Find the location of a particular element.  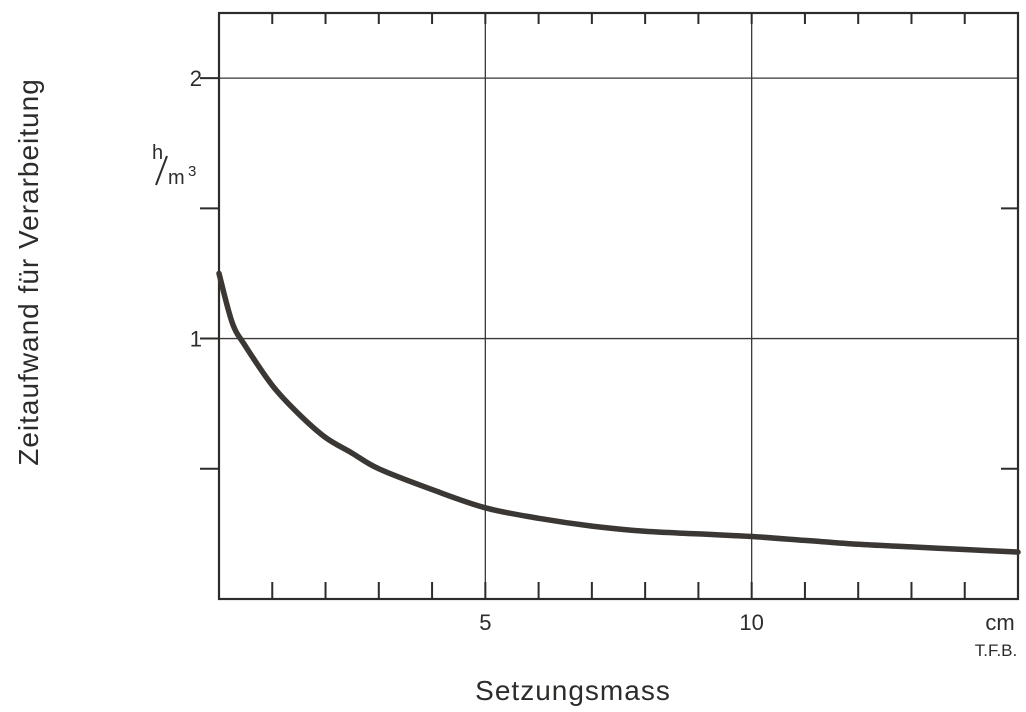

svg-text: h is located at coordinates (157, 153).